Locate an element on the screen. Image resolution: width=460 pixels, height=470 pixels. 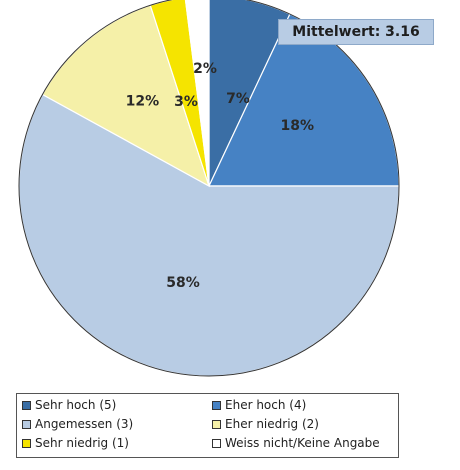
mean-value-box: Mittelwert: 3.16 is located at coordinates (356, 32).